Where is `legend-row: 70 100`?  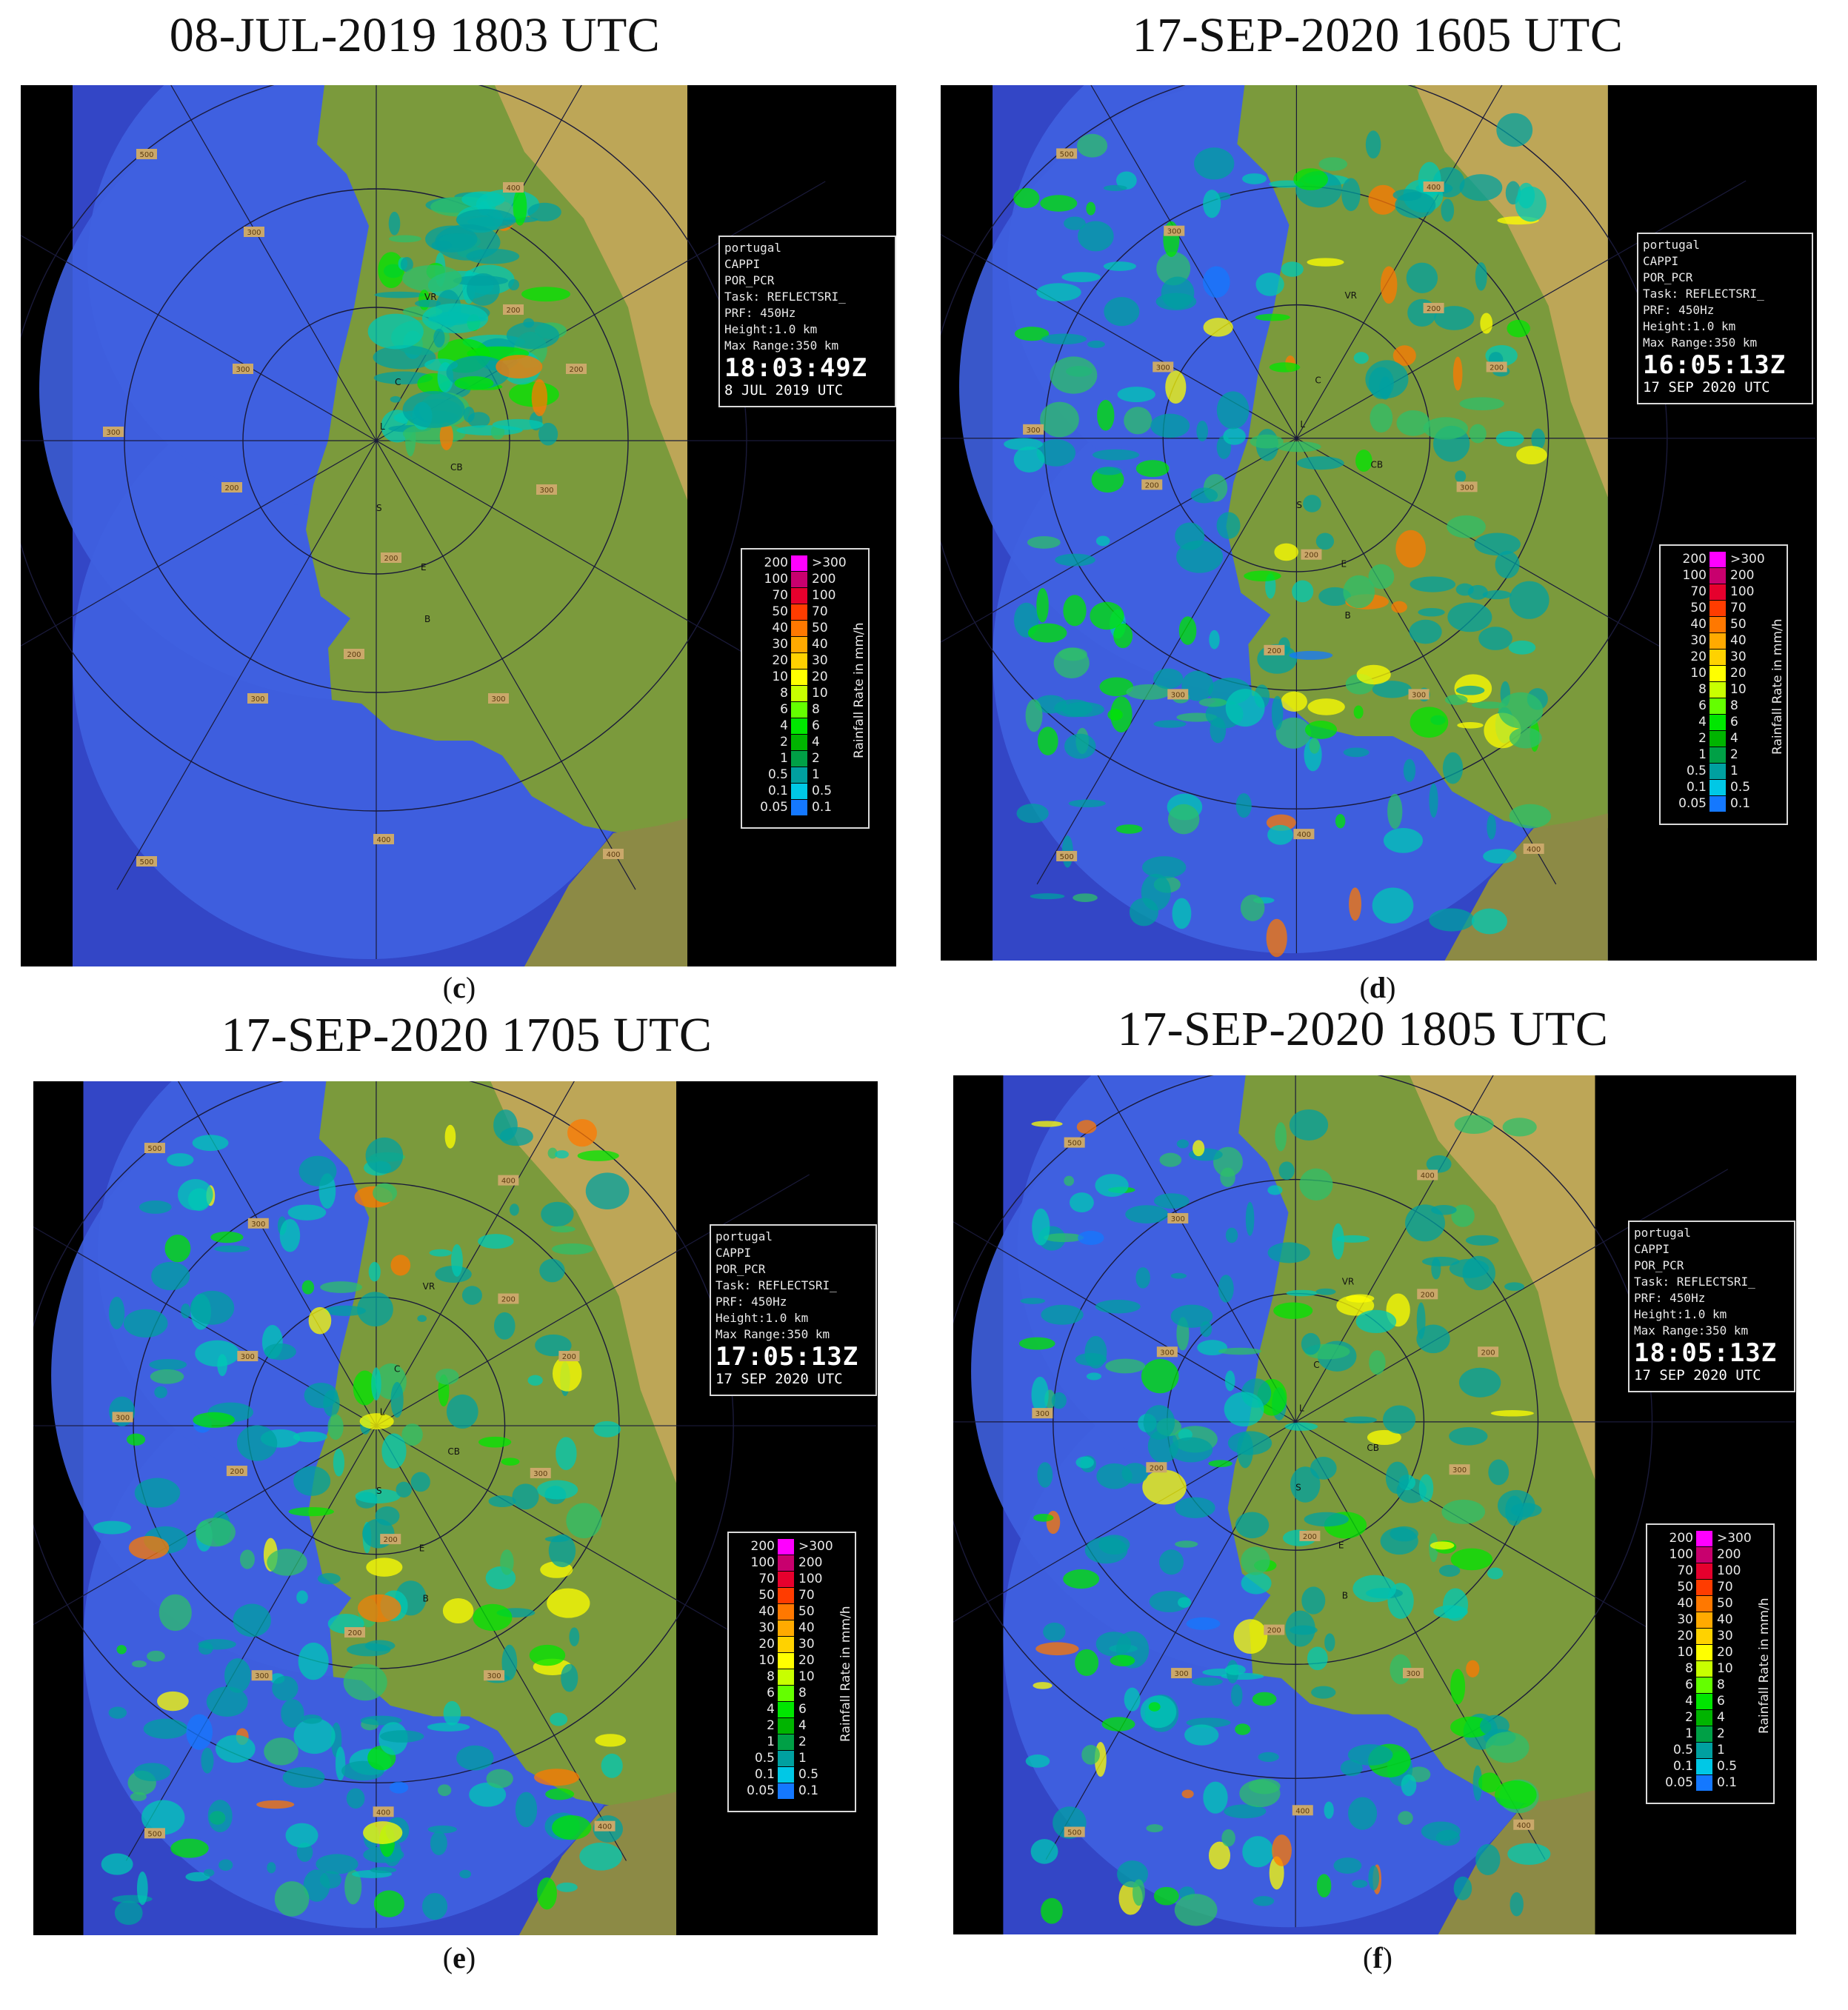
legend-row: 70 100 is located at coordinates (792, 1579).